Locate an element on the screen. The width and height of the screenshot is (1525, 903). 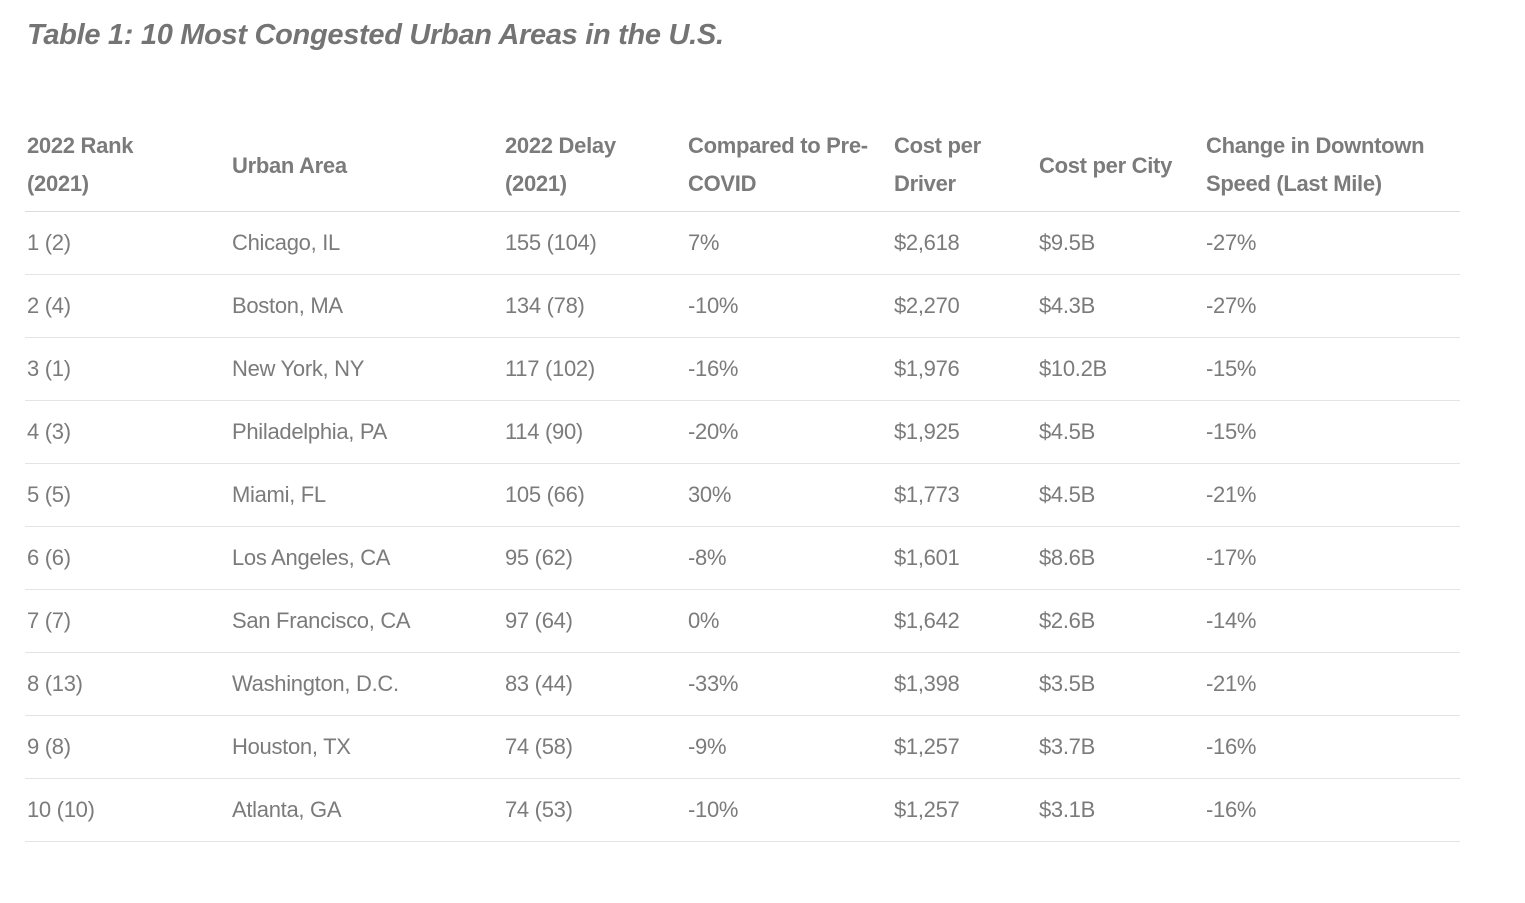
cell-cost-per-driver: $1,976 is located at coordinates (964, 369).